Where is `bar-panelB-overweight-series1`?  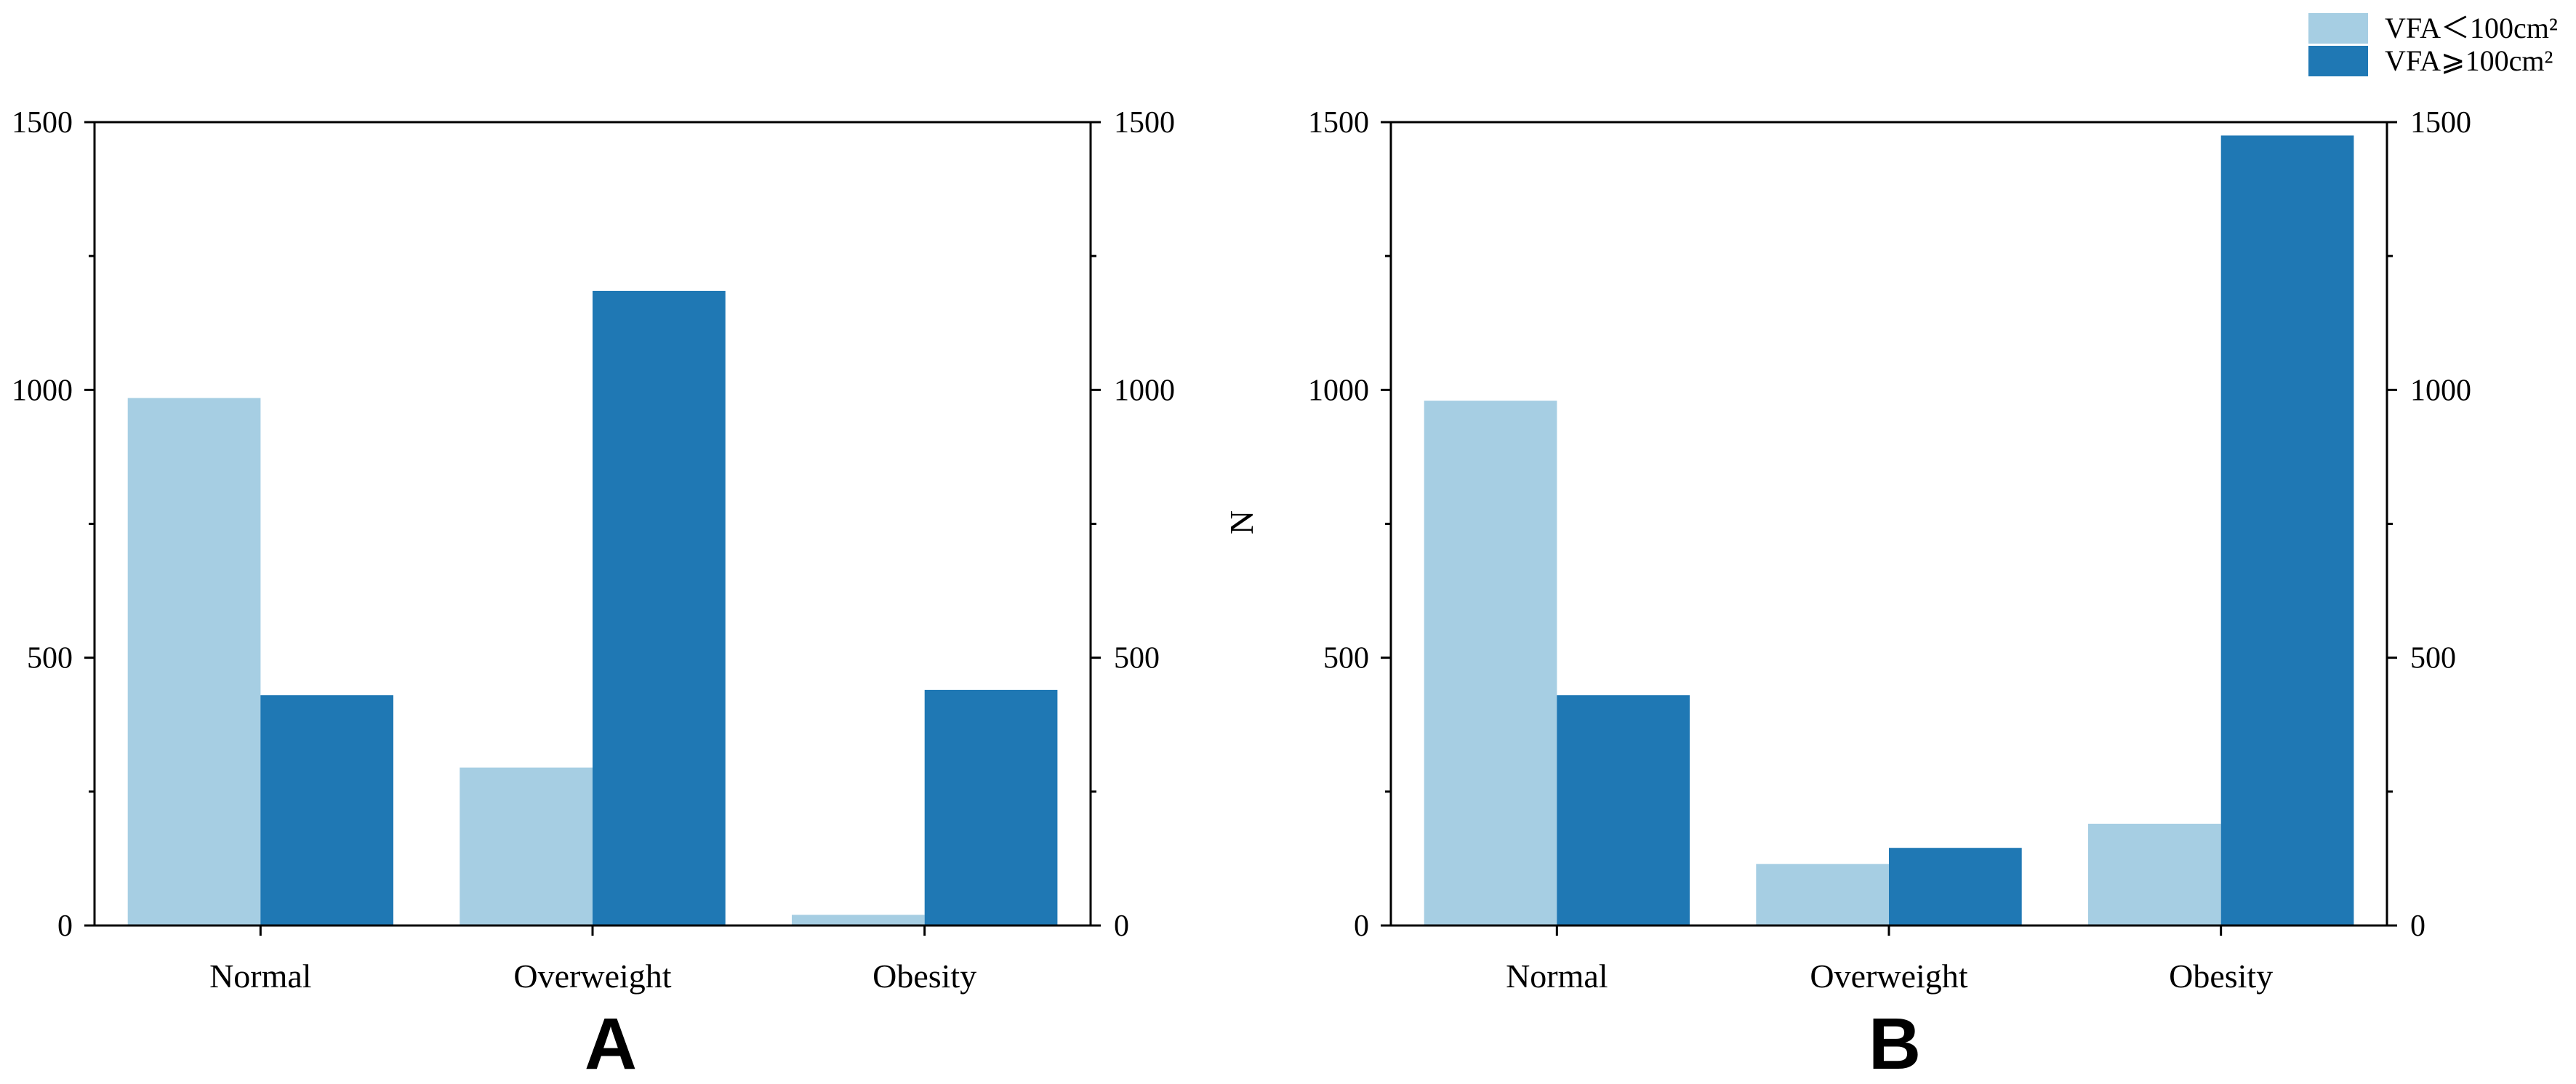
bar-panelB-overweight-series1 is located at coordinates (1956, 887).